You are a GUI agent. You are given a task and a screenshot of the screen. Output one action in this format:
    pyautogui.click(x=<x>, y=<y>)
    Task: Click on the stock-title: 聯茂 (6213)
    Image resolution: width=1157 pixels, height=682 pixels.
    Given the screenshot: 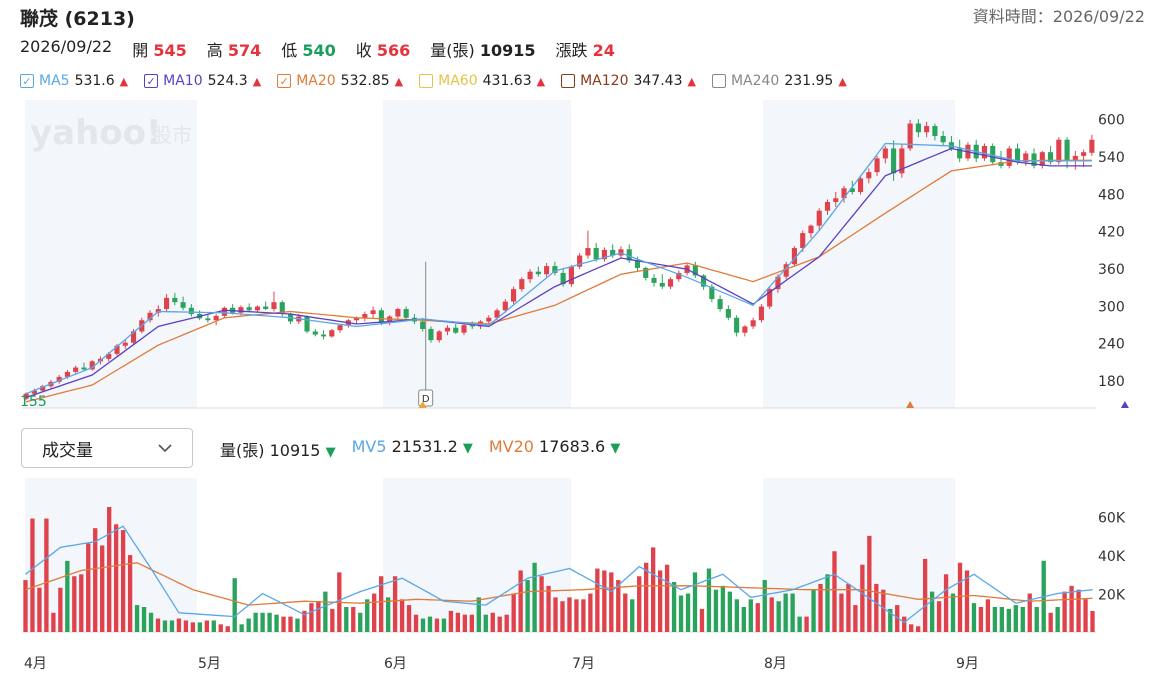 What is the action you would take?
    pyautogui.click(x=77, y=19)
    